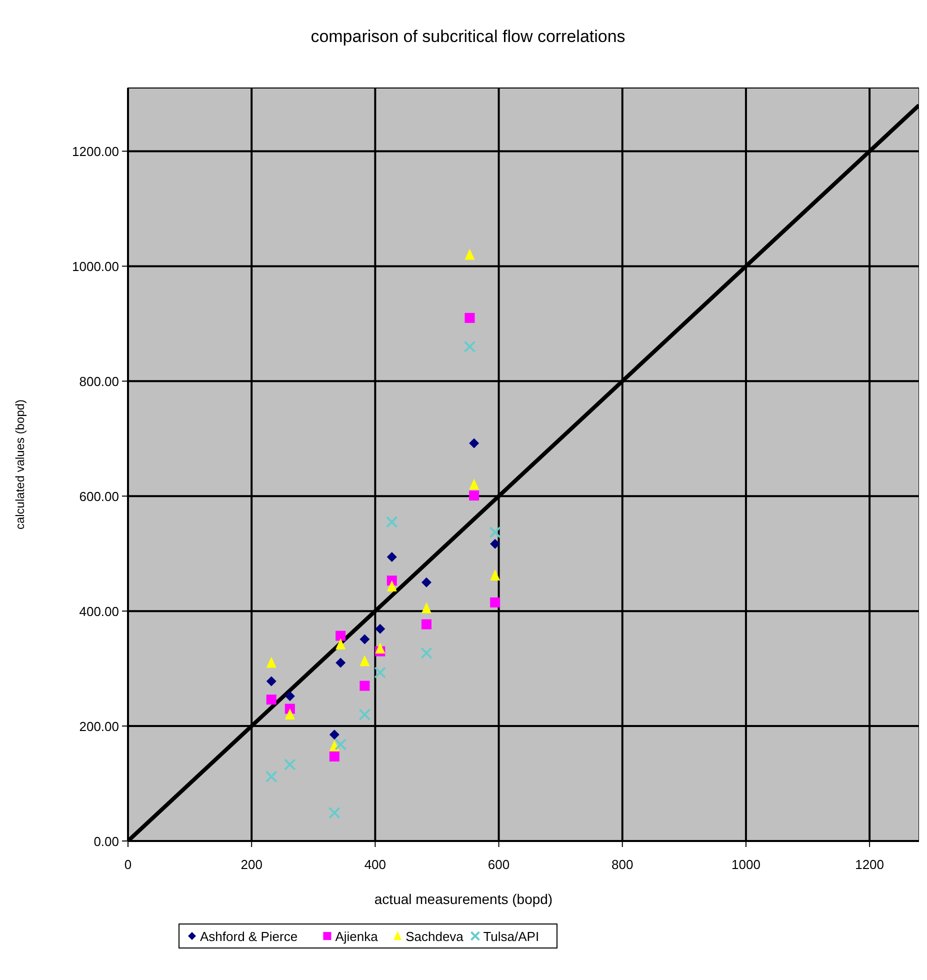 This screenshot has height=980, width=927. Describe the element at coordinates (623, 864) in the screenshot. I see `x-tick-label: 800` at that location.